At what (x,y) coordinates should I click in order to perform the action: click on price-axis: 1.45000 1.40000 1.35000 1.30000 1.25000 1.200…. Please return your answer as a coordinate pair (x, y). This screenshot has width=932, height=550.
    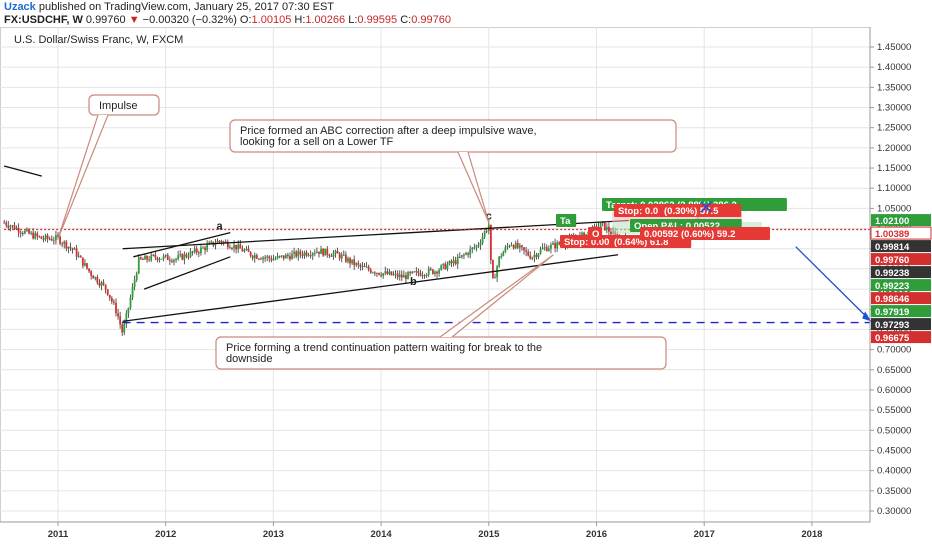
    Looking at the image, I should click on (900, 274).